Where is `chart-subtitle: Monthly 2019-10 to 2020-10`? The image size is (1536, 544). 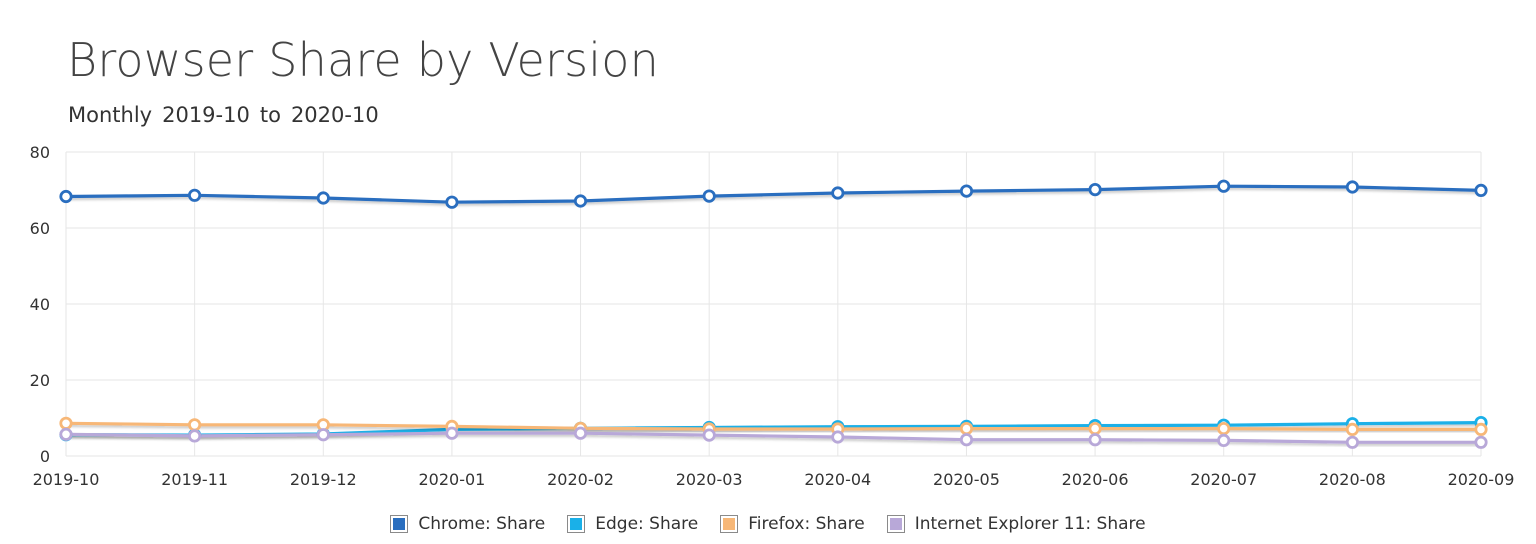 chart-subtitle: Monthly 2019-10 to 2020-10 is located at coordinates (223, 115).